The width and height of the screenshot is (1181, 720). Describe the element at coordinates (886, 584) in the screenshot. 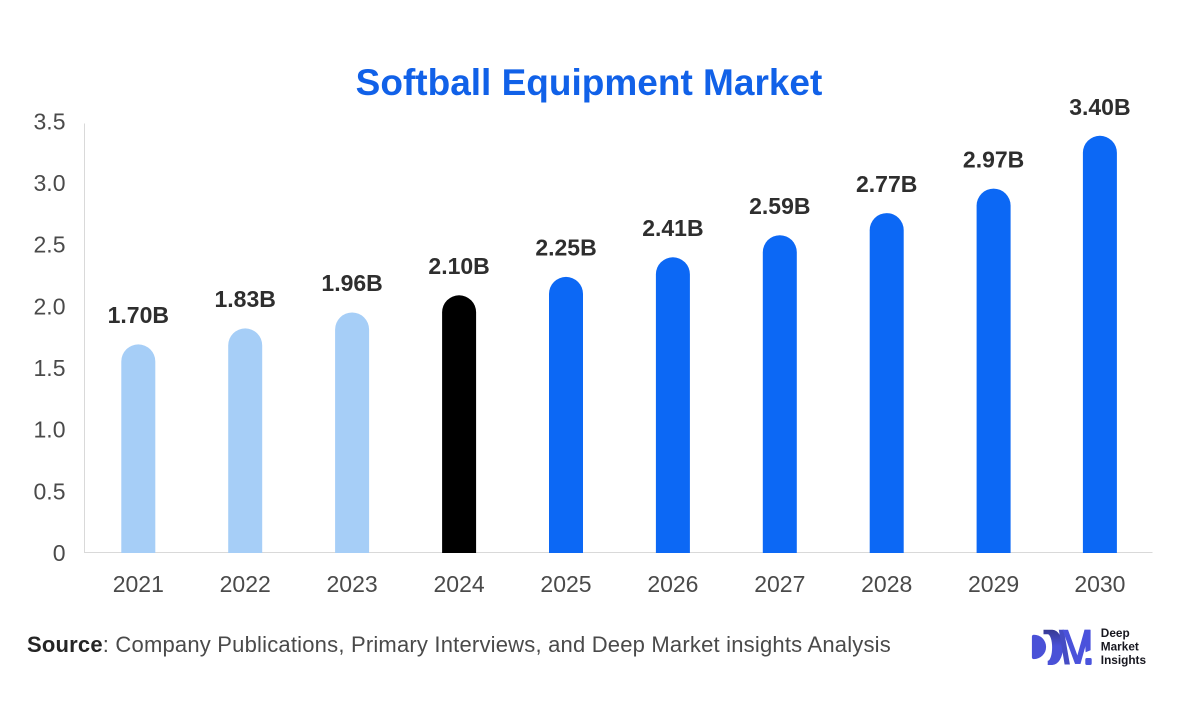

I see `svg-text: 2028` at that location.